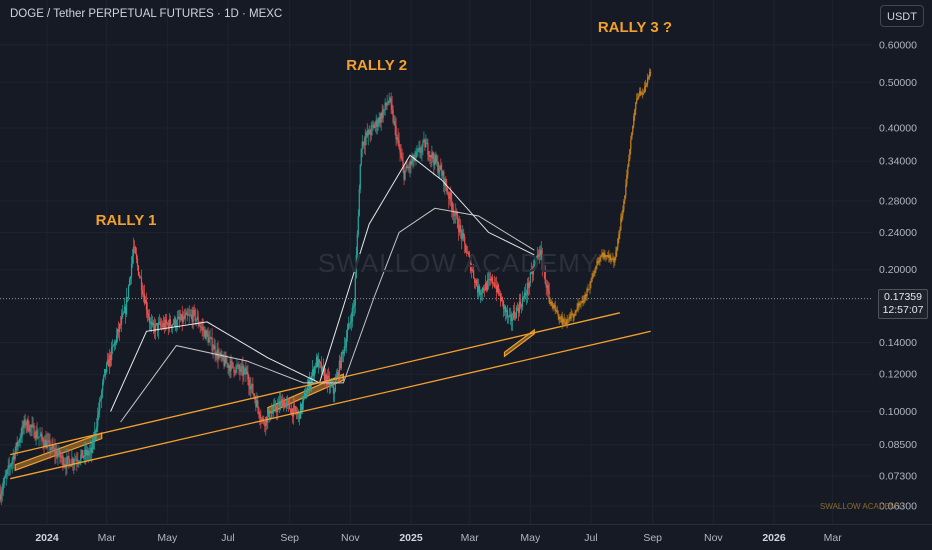 The height and width of the screenshot is (550, 932). What do you see at coordinates (902, 275) in the screenshot?
I see `price-axis` at bounding box center [902, 275].